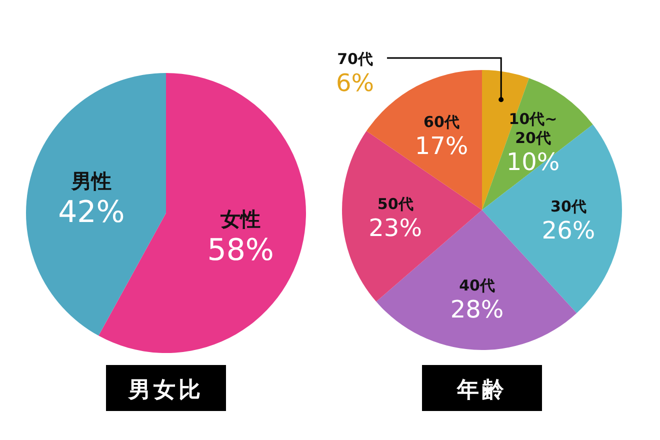 This screenshot has height=440, width=660. Describe the element at coordinates (481, 390) in the screenshot. I see `text: 年齢` at that location.